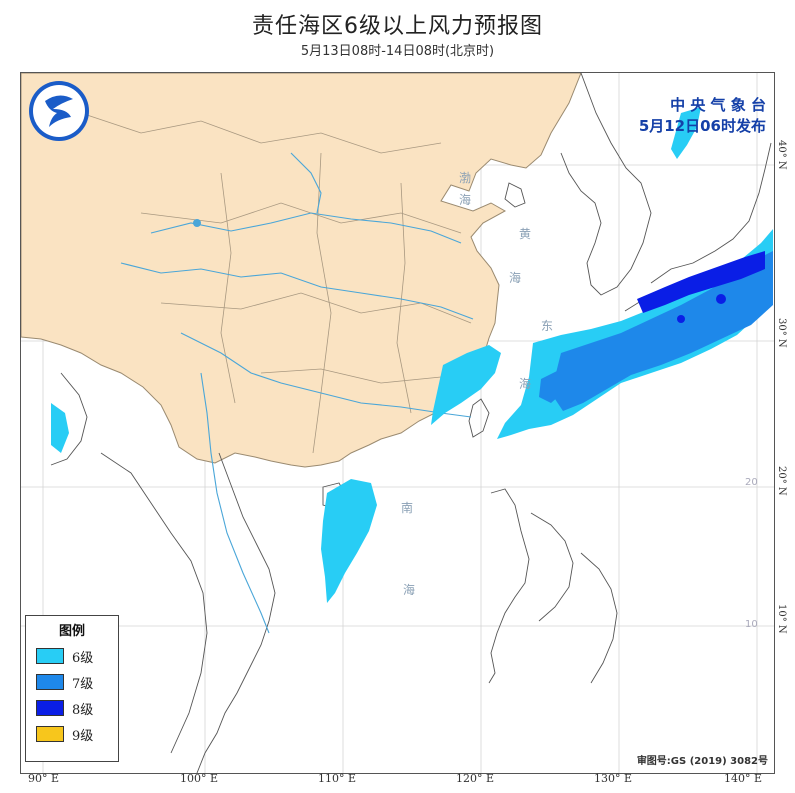 Image resolution: width=795 pixels, height=793 pixels. I want to click on sea-label-east-1: 东, so click(547, 326).